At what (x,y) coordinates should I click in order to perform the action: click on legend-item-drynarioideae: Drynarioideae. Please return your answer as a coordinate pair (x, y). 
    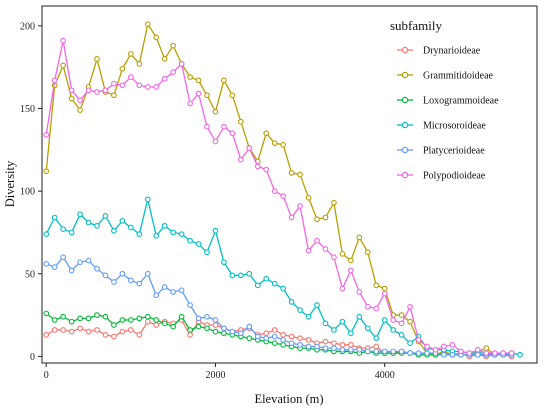
    Looking at the image, I should click on (439, 51).